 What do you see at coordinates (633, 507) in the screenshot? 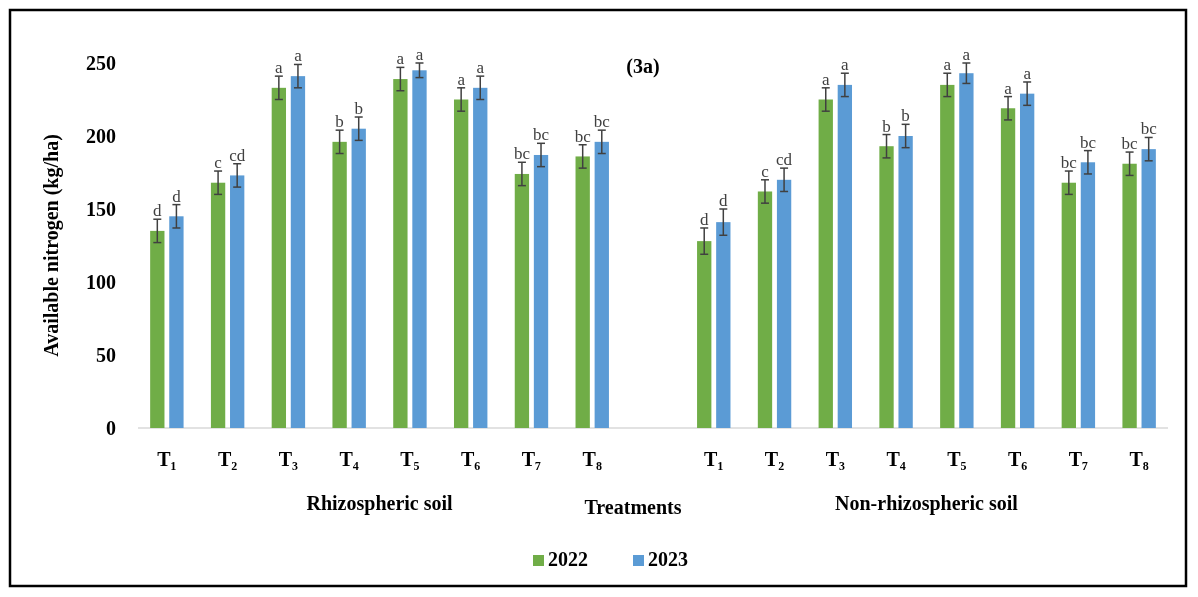
I see `x-axis-title: Treatments` at bounding box center [633, 507].